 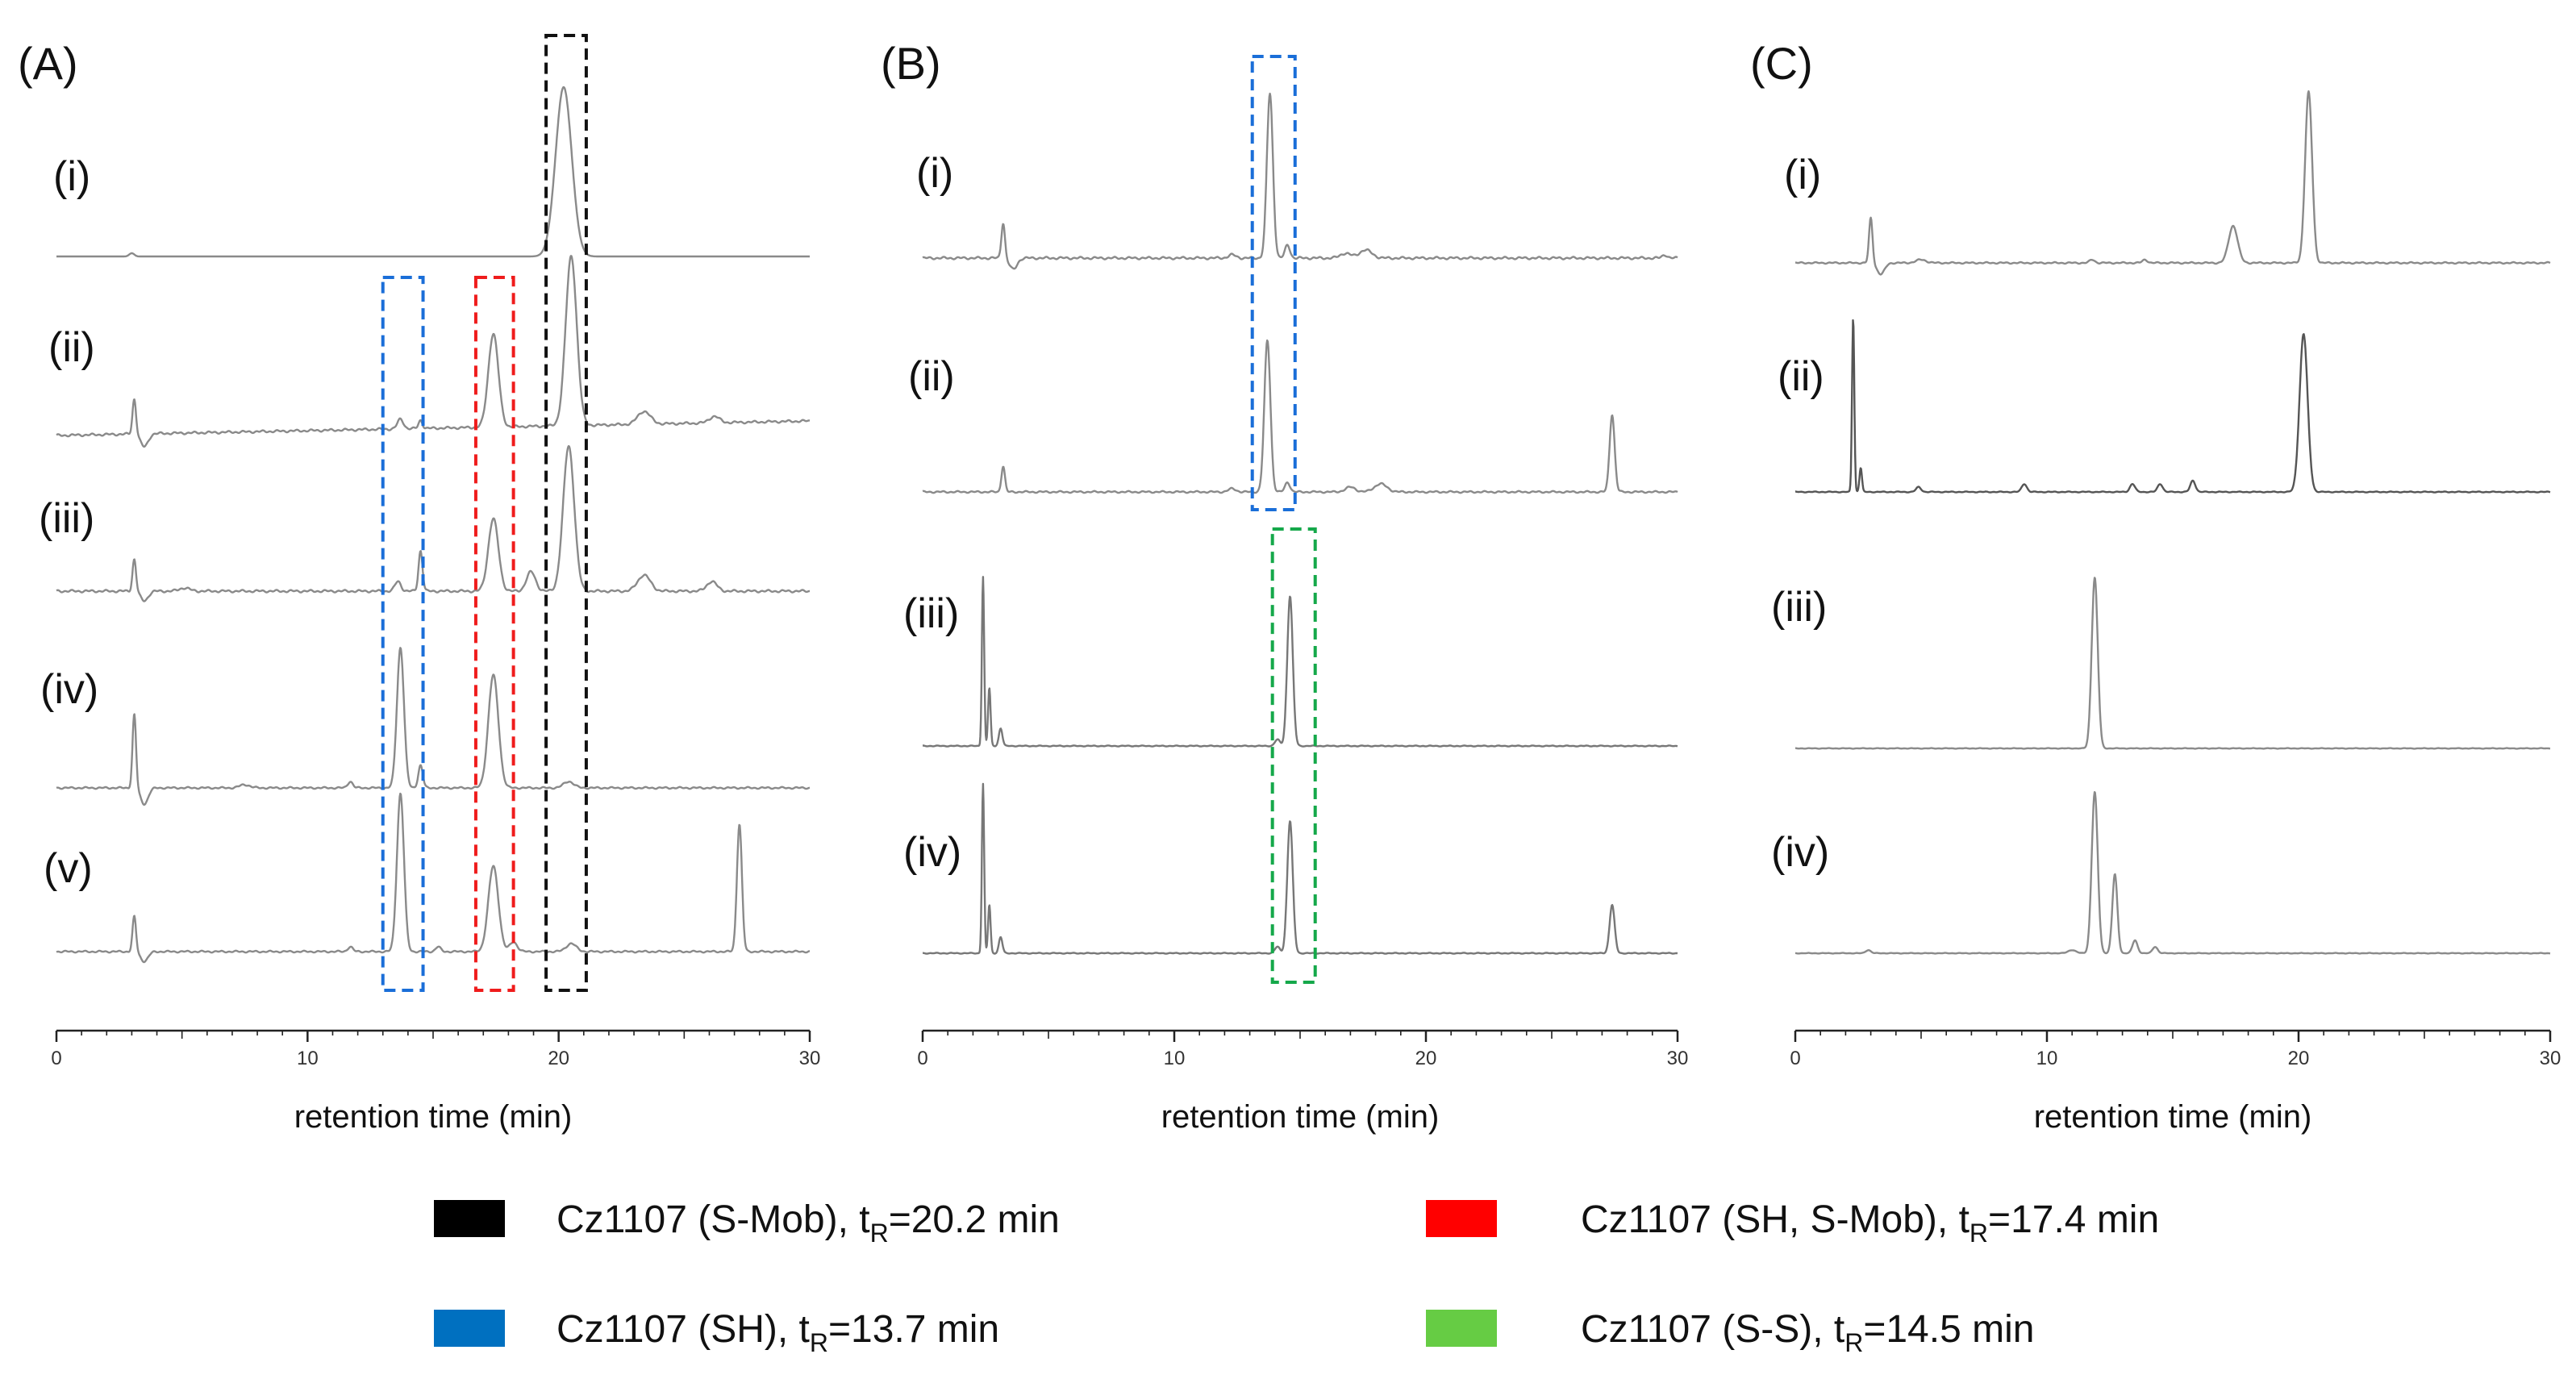 What do you see at coordinates (48, 63) in the screenshot?
I see `panel-label: (A)` at bounding box center [48, 63].